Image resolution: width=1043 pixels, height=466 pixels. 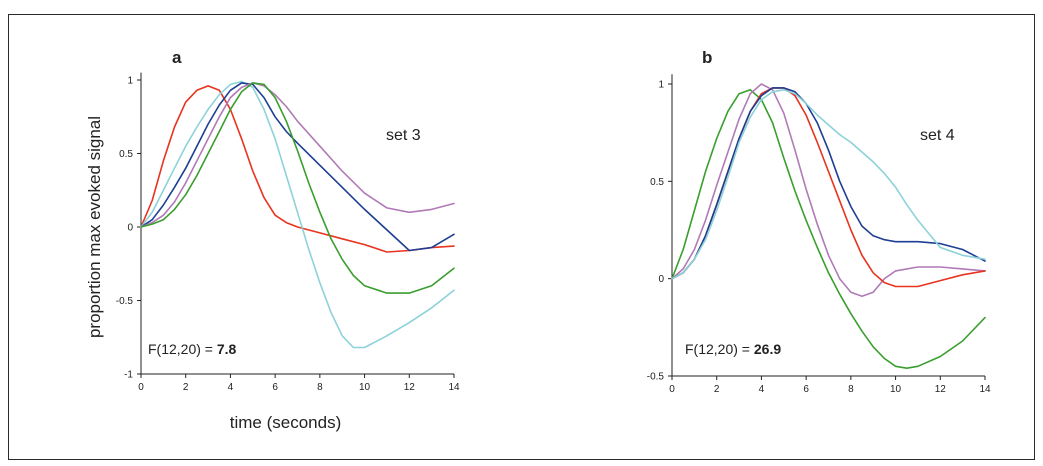 I want to click on f-statistic-value: 7.8, so click(x=227, y=349).